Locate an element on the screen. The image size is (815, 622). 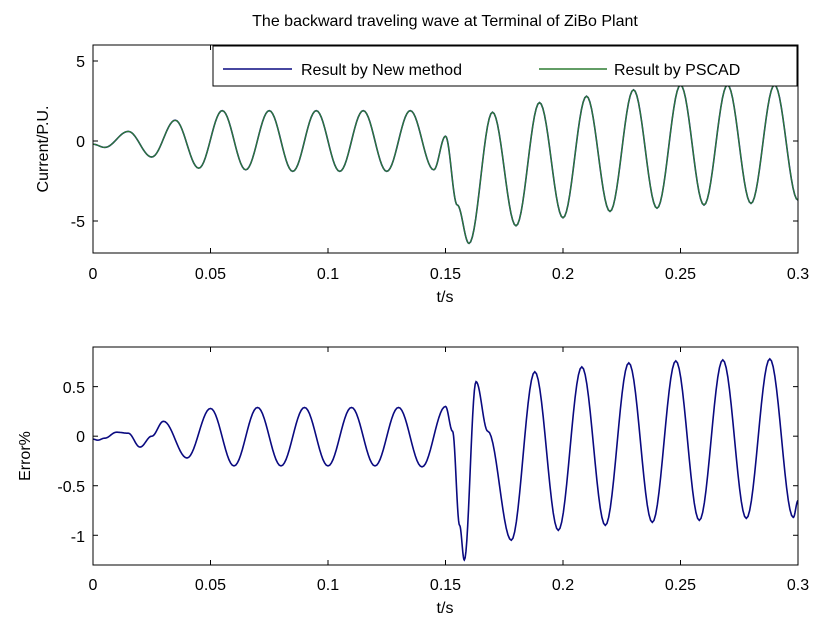
legend: Result by New method Result by PSCAD is located at coordinates (505, 66).